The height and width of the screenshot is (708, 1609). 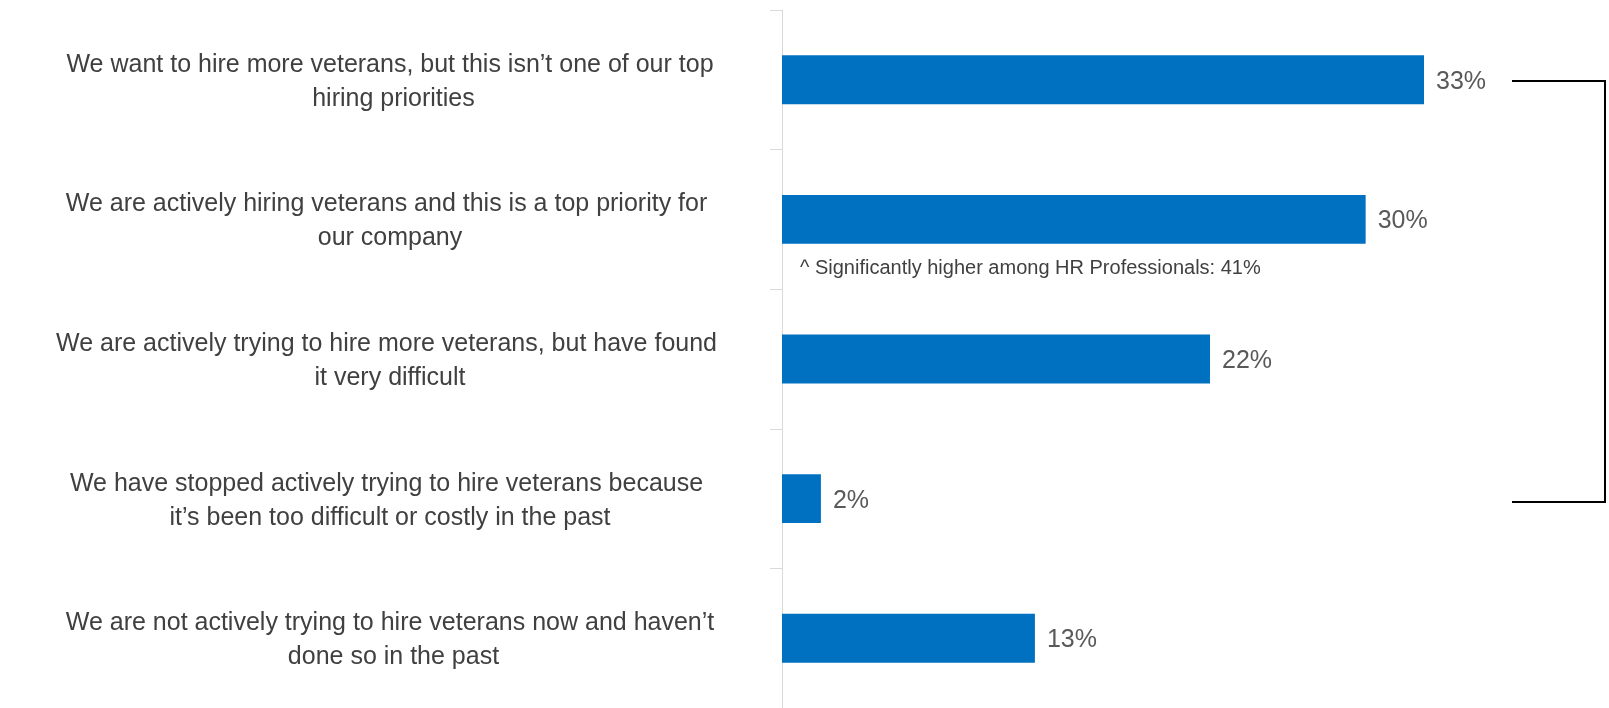 I want to click on y-tick-label: We want to hire more veterans, but this isn’t one of our top hiring priorities, so click(x=390, y=79).